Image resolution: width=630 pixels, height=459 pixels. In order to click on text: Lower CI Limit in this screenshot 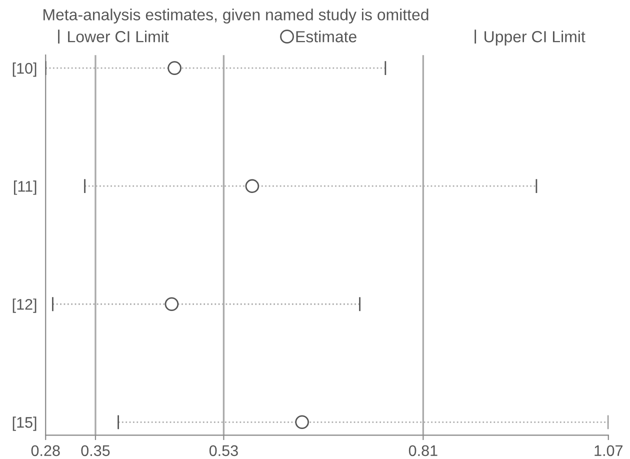, I will do `click(118, 36)`.